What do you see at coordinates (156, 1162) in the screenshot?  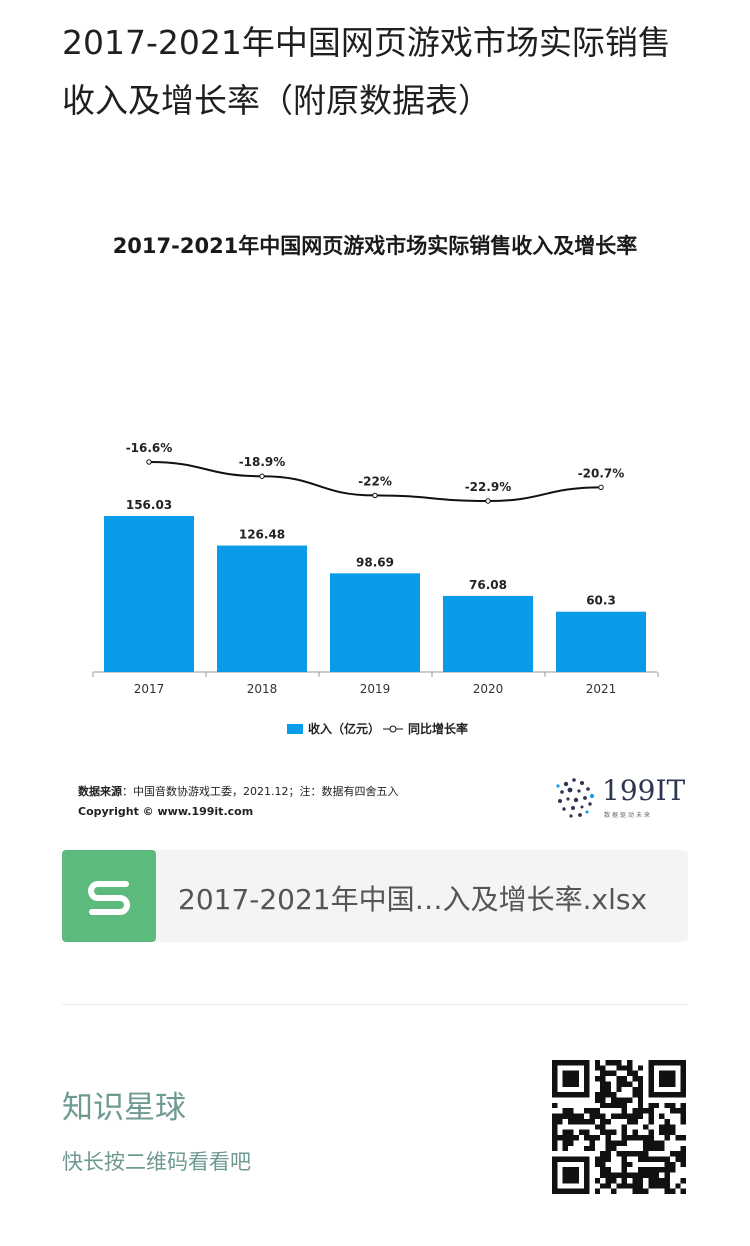 I see `promo-subtitle: 快长按二维码看看吧` at bounding box center [156, 1162].